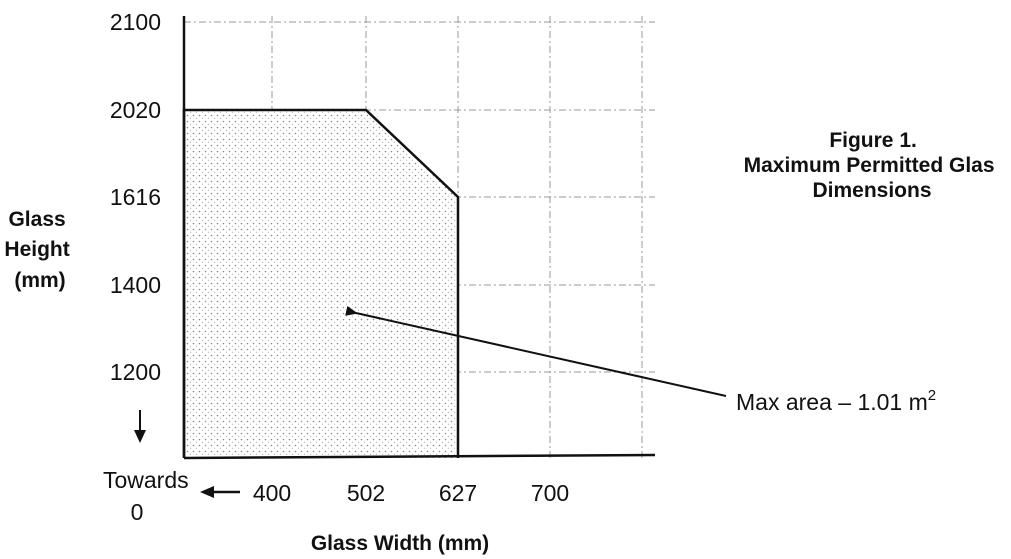 Image resolution: width=1011 pixels, height=559 pixels. I want to click on annotation-superscript: 2, so click(932, 395).